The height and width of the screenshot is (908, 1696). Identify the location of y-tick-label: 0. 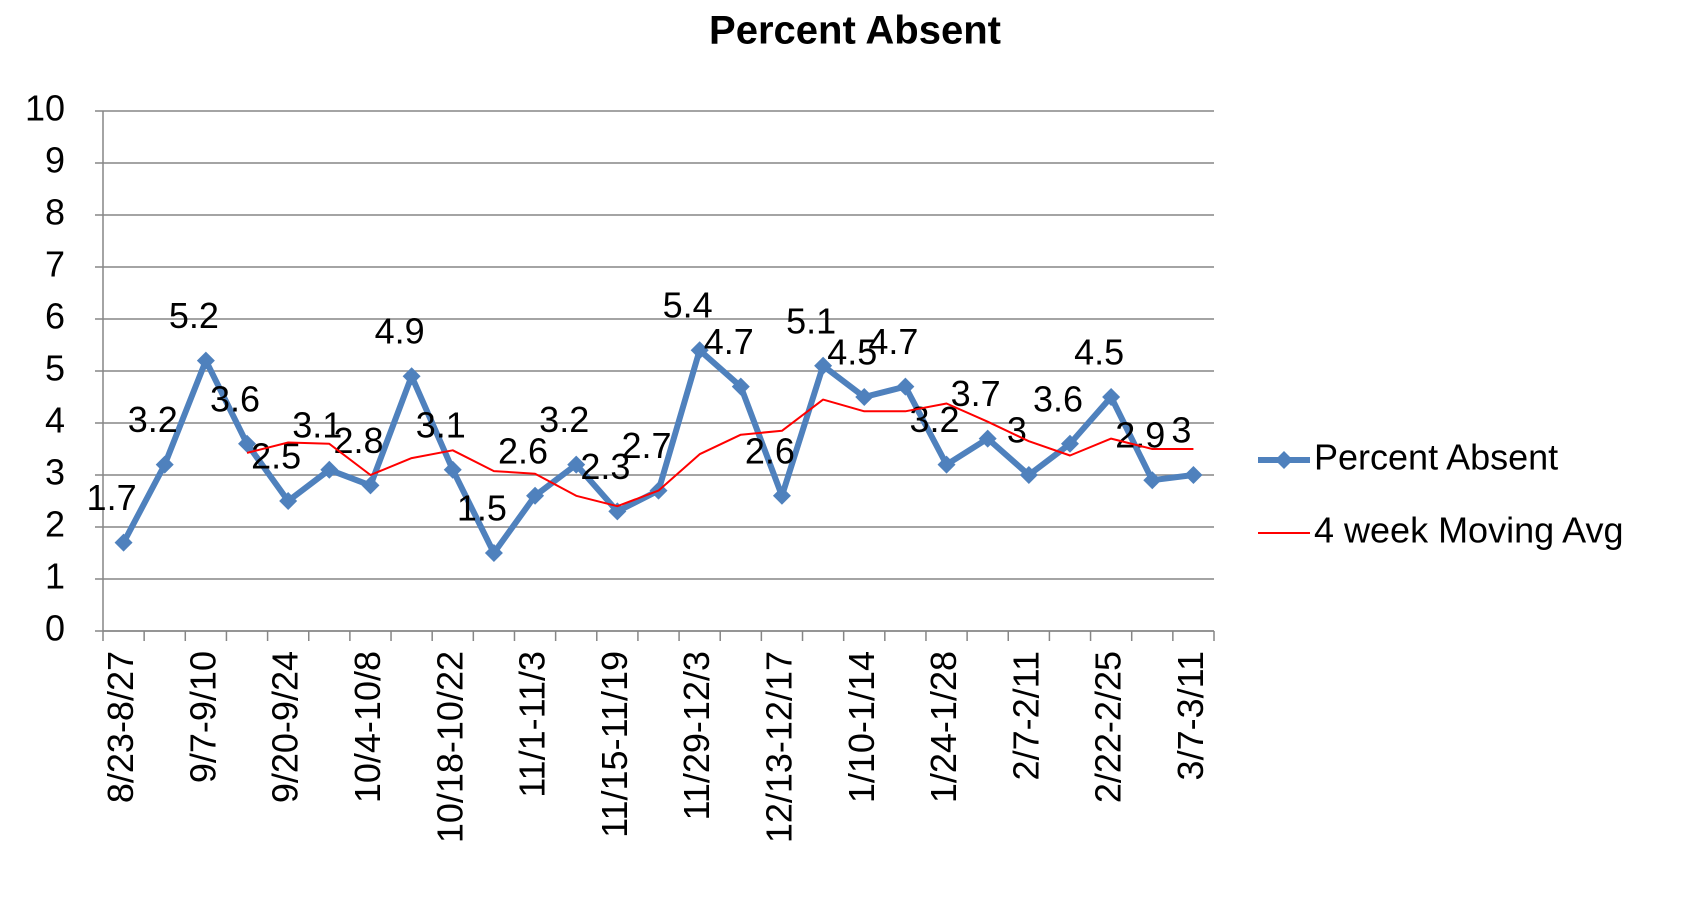
(55, 628).